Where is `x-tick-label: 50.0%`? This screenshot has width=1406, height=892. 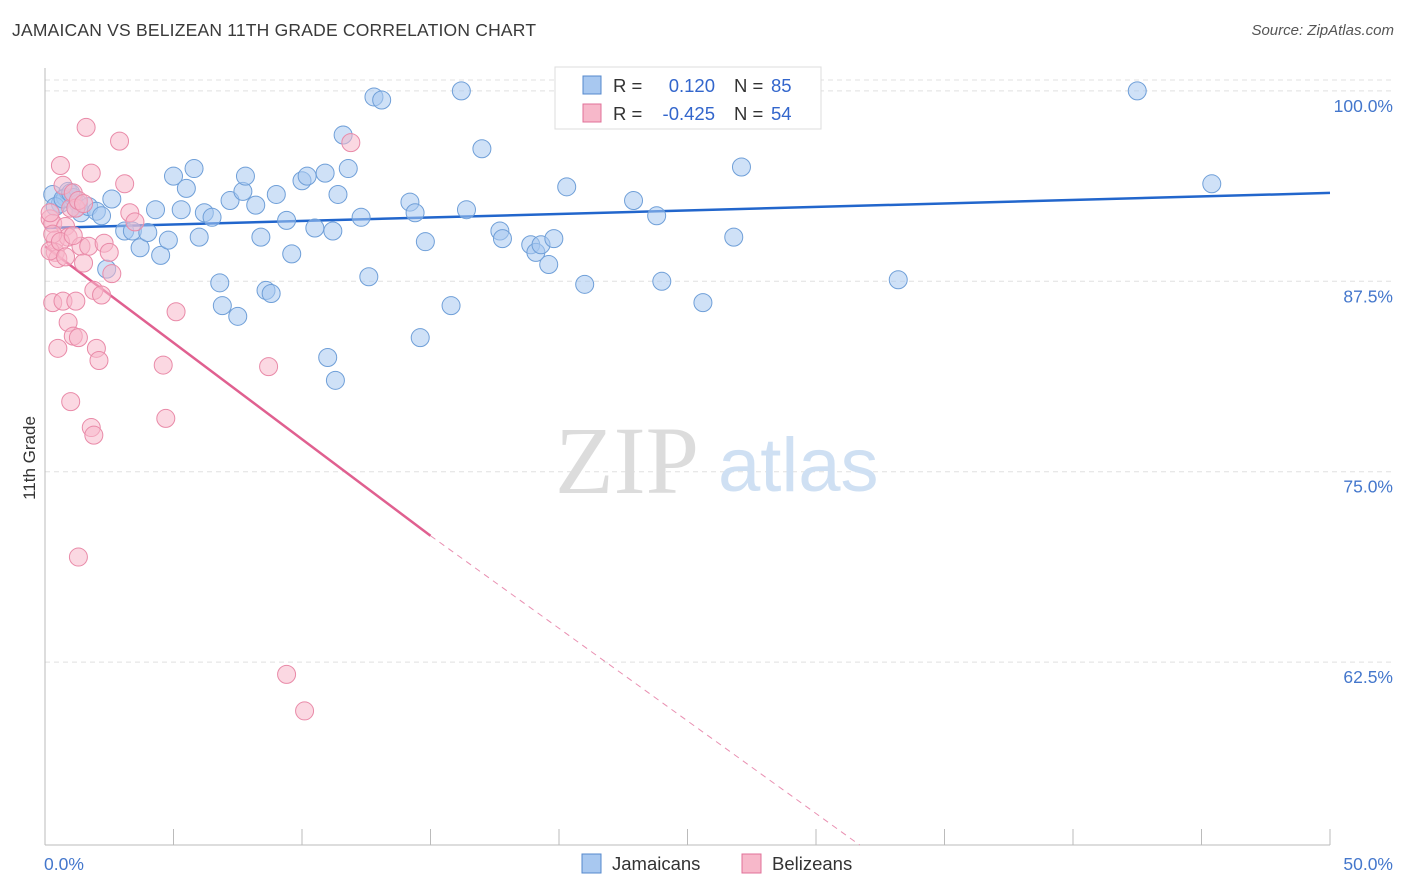
x-tick-label: 50.0% is located at coordinates (1368, 864).